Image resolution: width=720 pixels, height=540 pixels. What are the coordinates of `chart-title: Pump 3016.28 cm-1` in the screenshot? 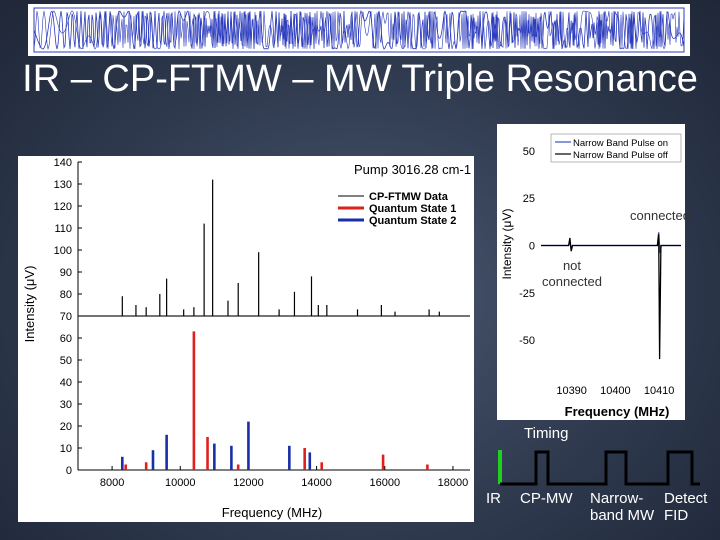 It's located at (412, 169).